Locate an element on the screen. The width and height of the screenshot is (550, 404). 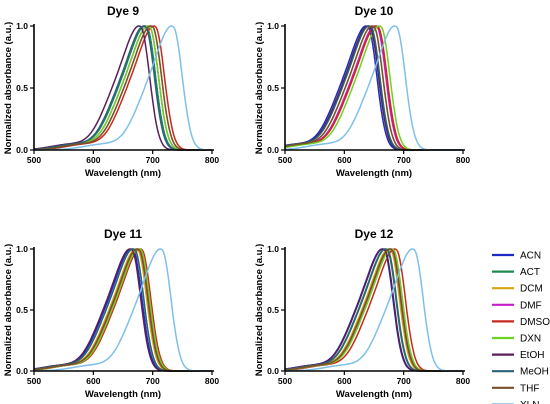
curve-dxn is located at coordinates (122, 310).